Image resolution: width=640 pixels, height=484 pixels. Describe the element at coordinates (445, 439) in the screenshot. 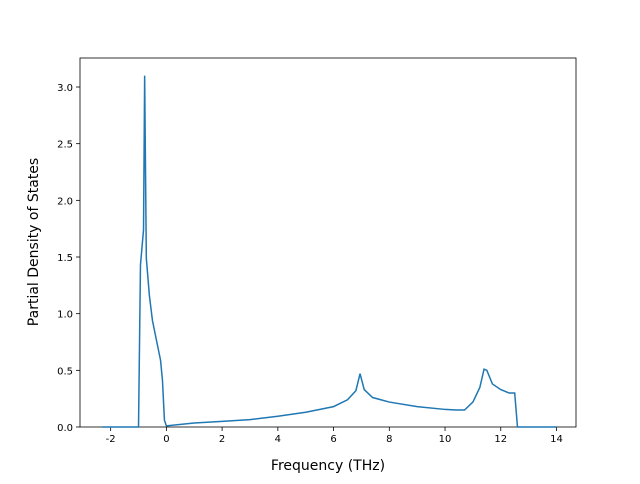

I see `x-tick-label: 10` at that location.